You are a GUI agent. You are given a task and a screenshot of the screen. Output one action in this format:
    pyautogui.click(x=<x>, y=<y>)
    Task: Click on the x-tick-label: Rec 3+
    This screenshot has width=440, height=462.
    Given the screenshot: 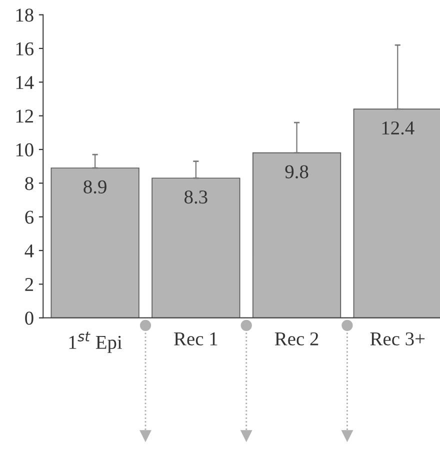 What is the action you would take?
    pyautogui.click(x=397, y=339)
    